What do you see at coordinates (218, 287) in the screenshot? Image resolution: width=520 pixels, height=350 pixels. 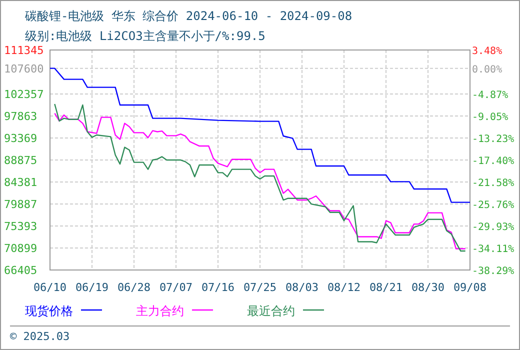 I see `x-tick-label: 07/16` at bounding box center [218, 287].